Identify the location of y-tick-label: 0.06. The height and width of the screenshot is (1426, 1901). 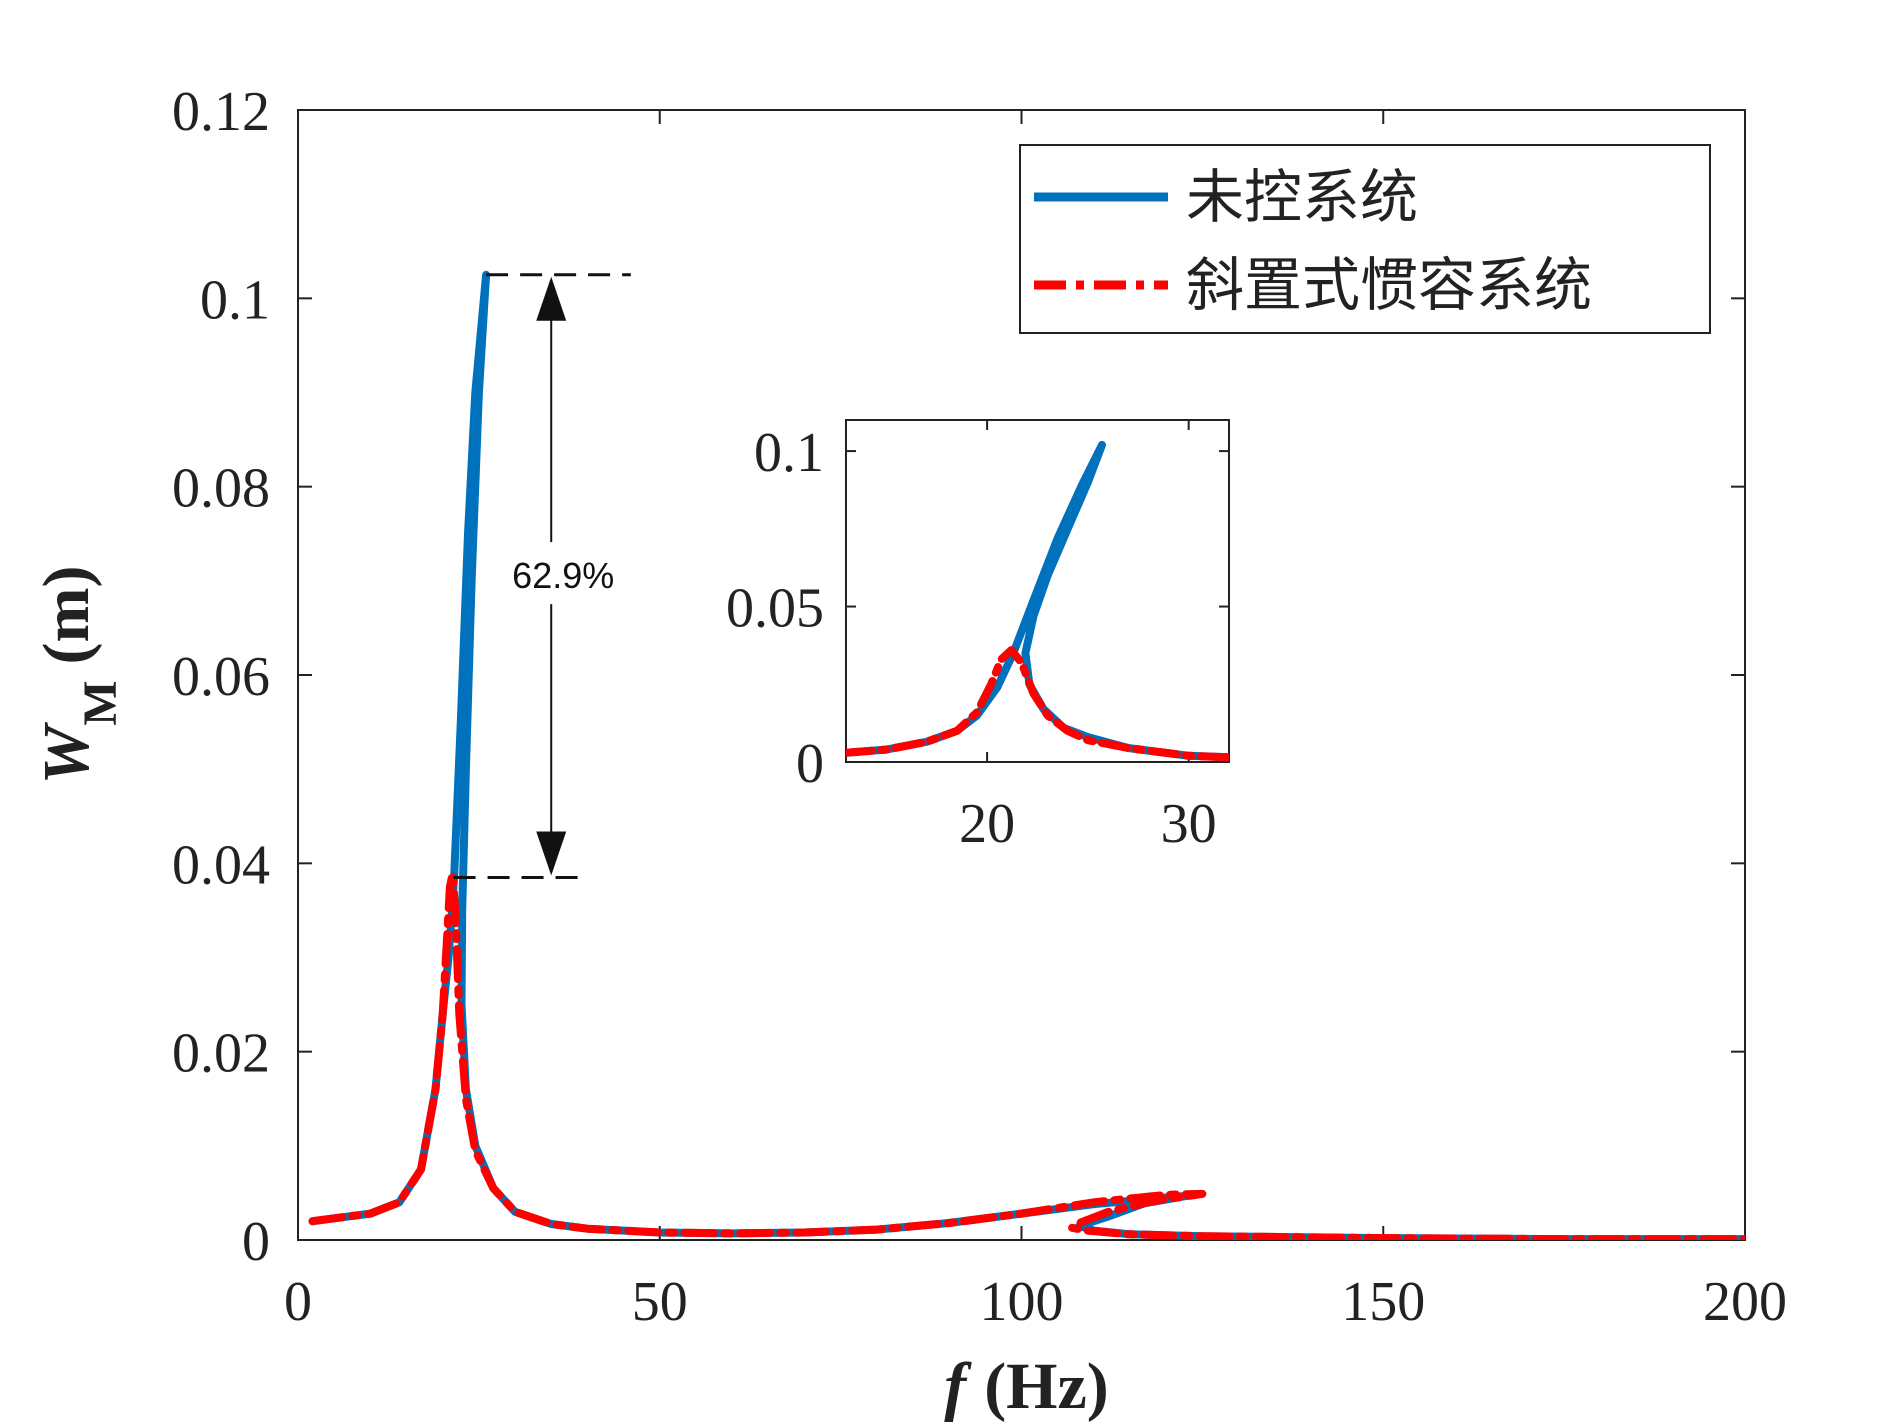
(221, 677).